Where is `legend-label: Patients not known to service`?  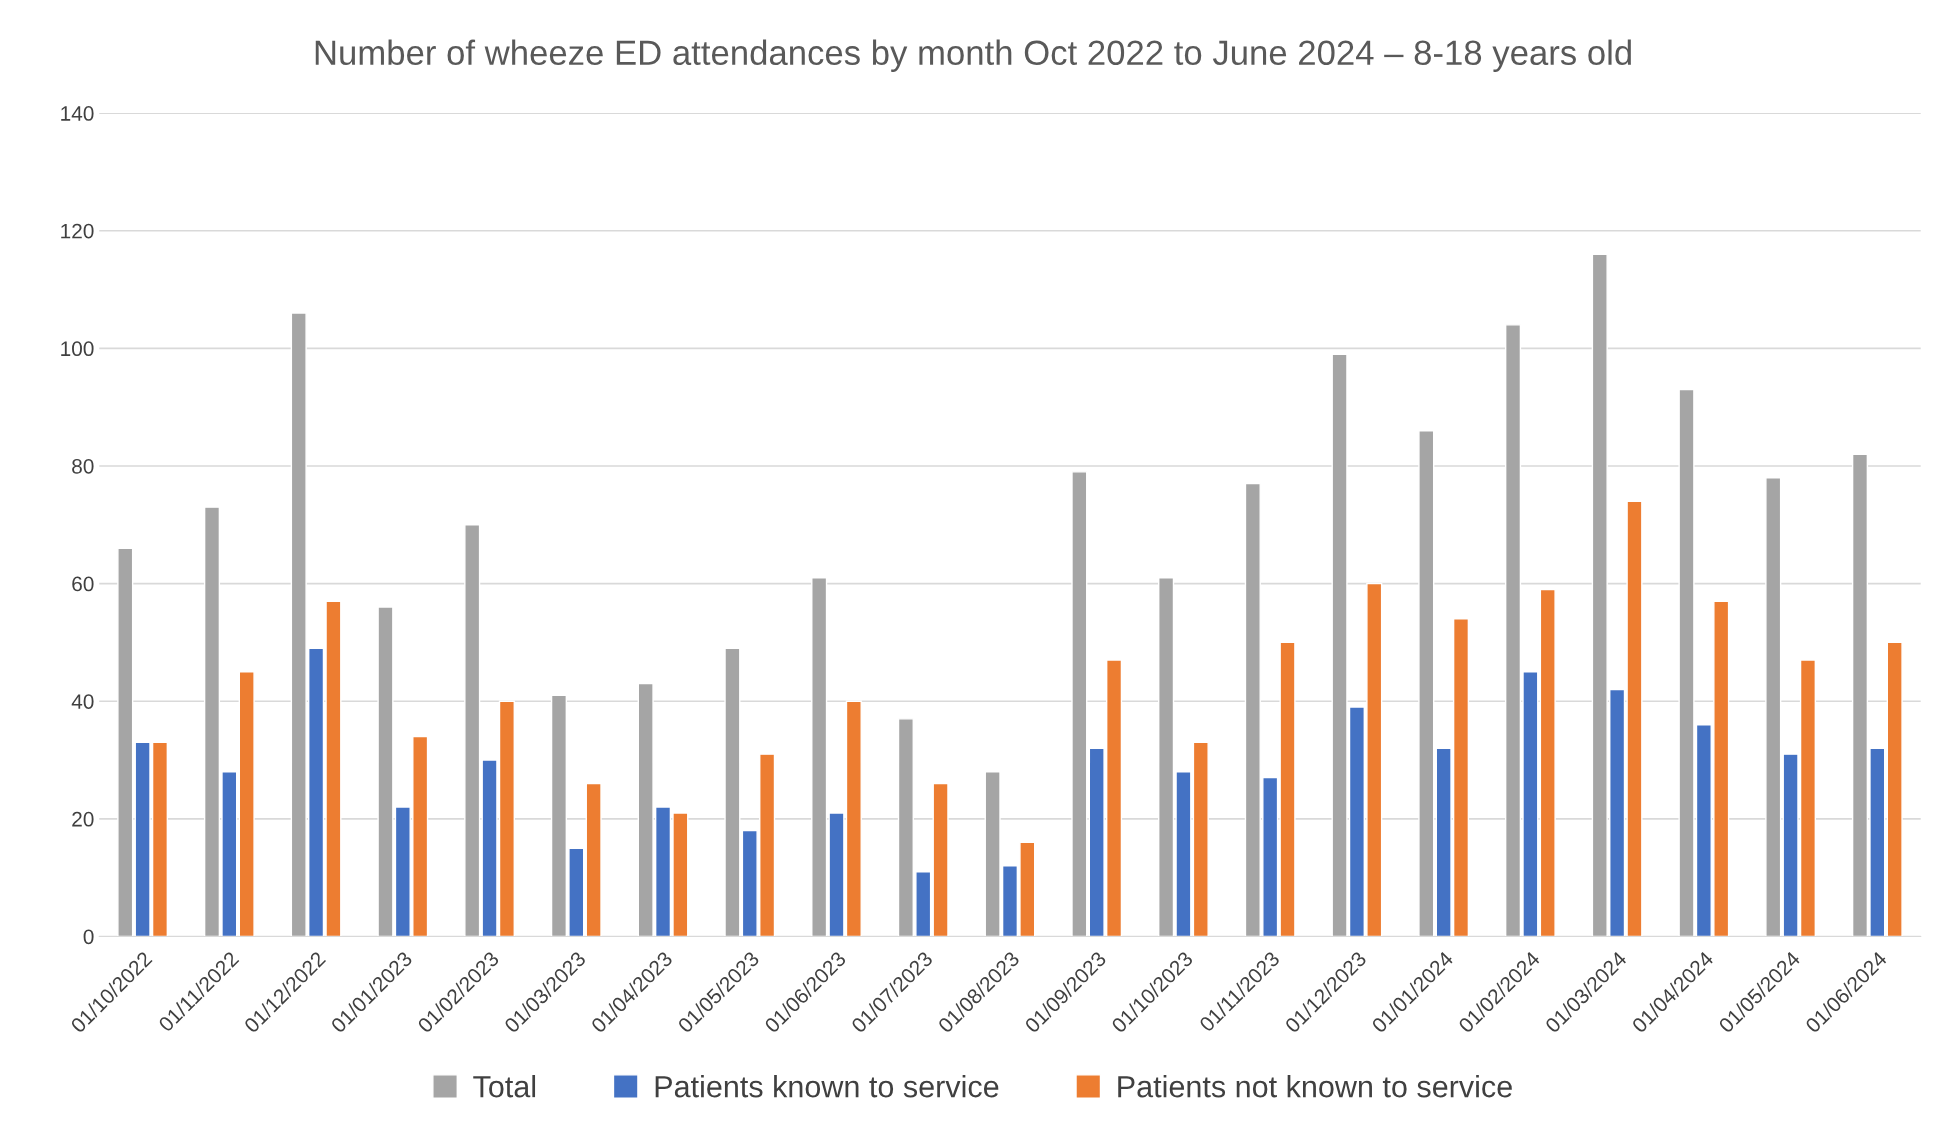 legend-label: Patients not known to service is located at coordinates (1315, 1086).